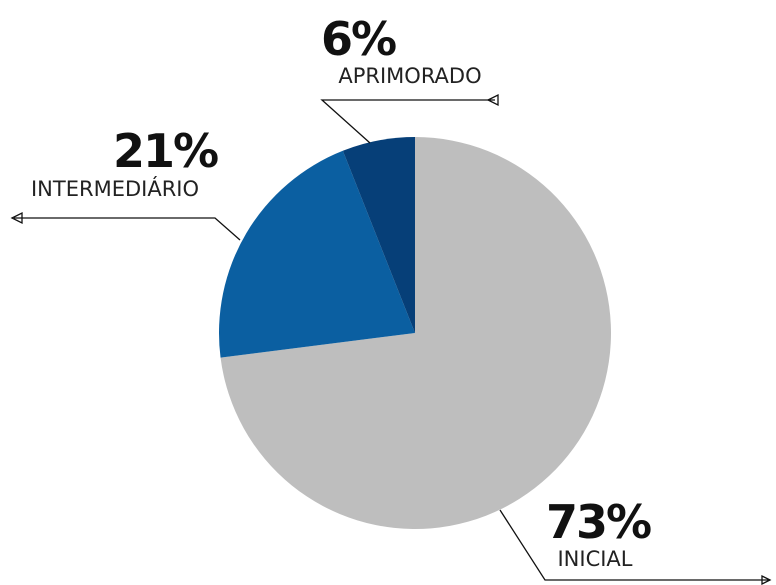 The width and height of the screenshot is (776, 585). Describe the element at coordinates (115, 188) in the screenshot. I see `category-label: INTERMEDIÁRIO` at that location.